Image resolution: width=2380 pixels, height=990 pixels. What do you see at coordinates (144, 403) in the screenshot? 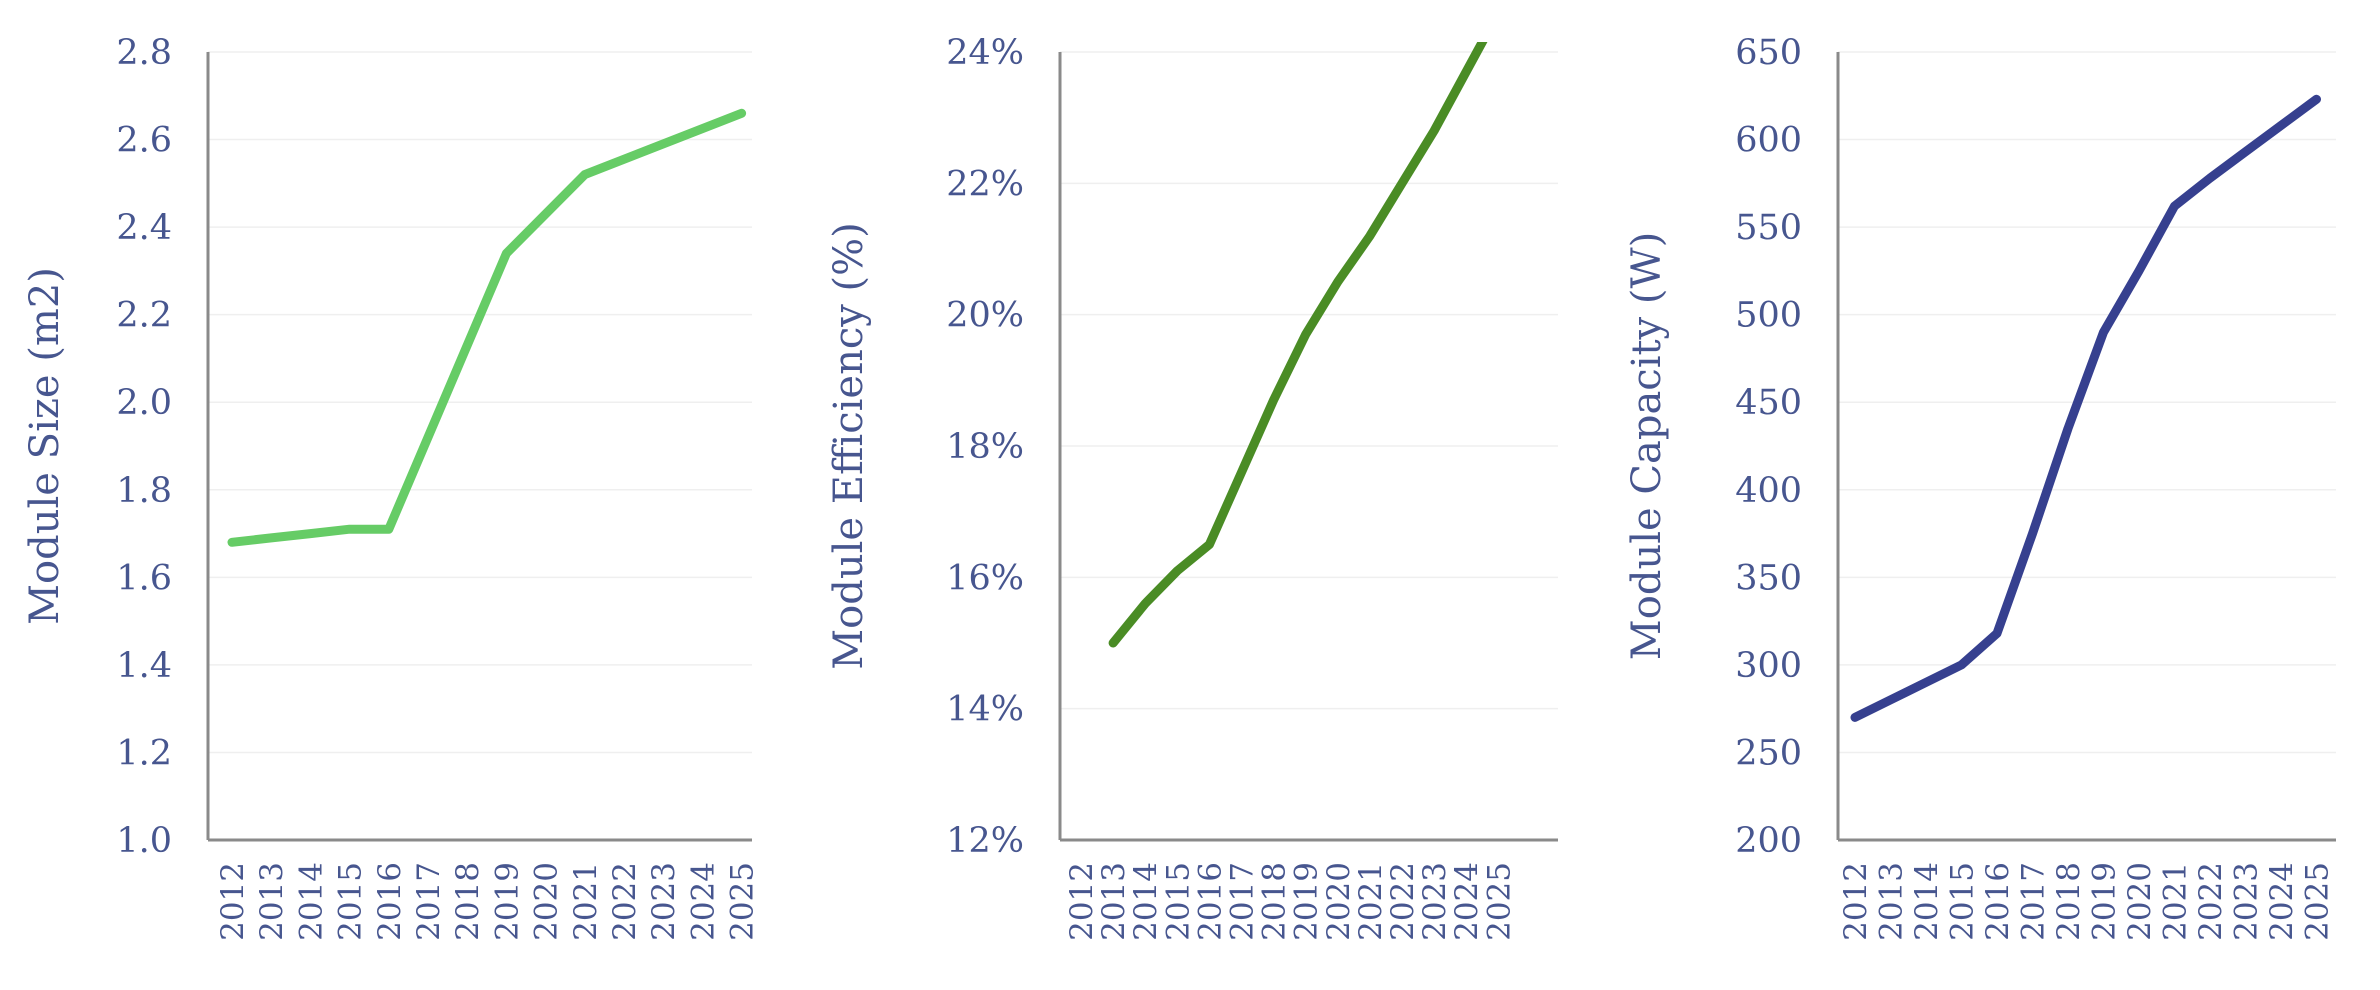
I see `y-tick-label: 2.0` at bounding box center [144, 403].